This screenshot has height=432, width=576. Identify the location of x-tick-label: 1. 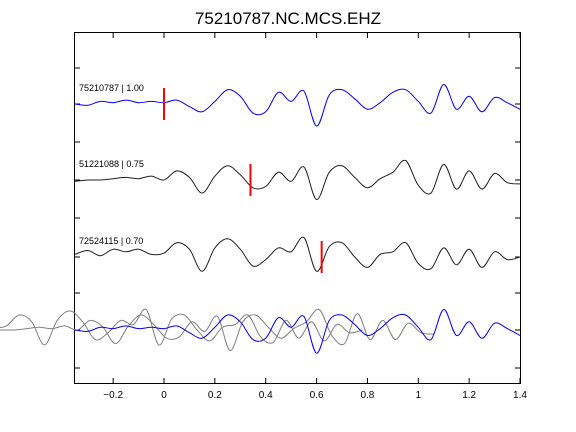
(419, 395).